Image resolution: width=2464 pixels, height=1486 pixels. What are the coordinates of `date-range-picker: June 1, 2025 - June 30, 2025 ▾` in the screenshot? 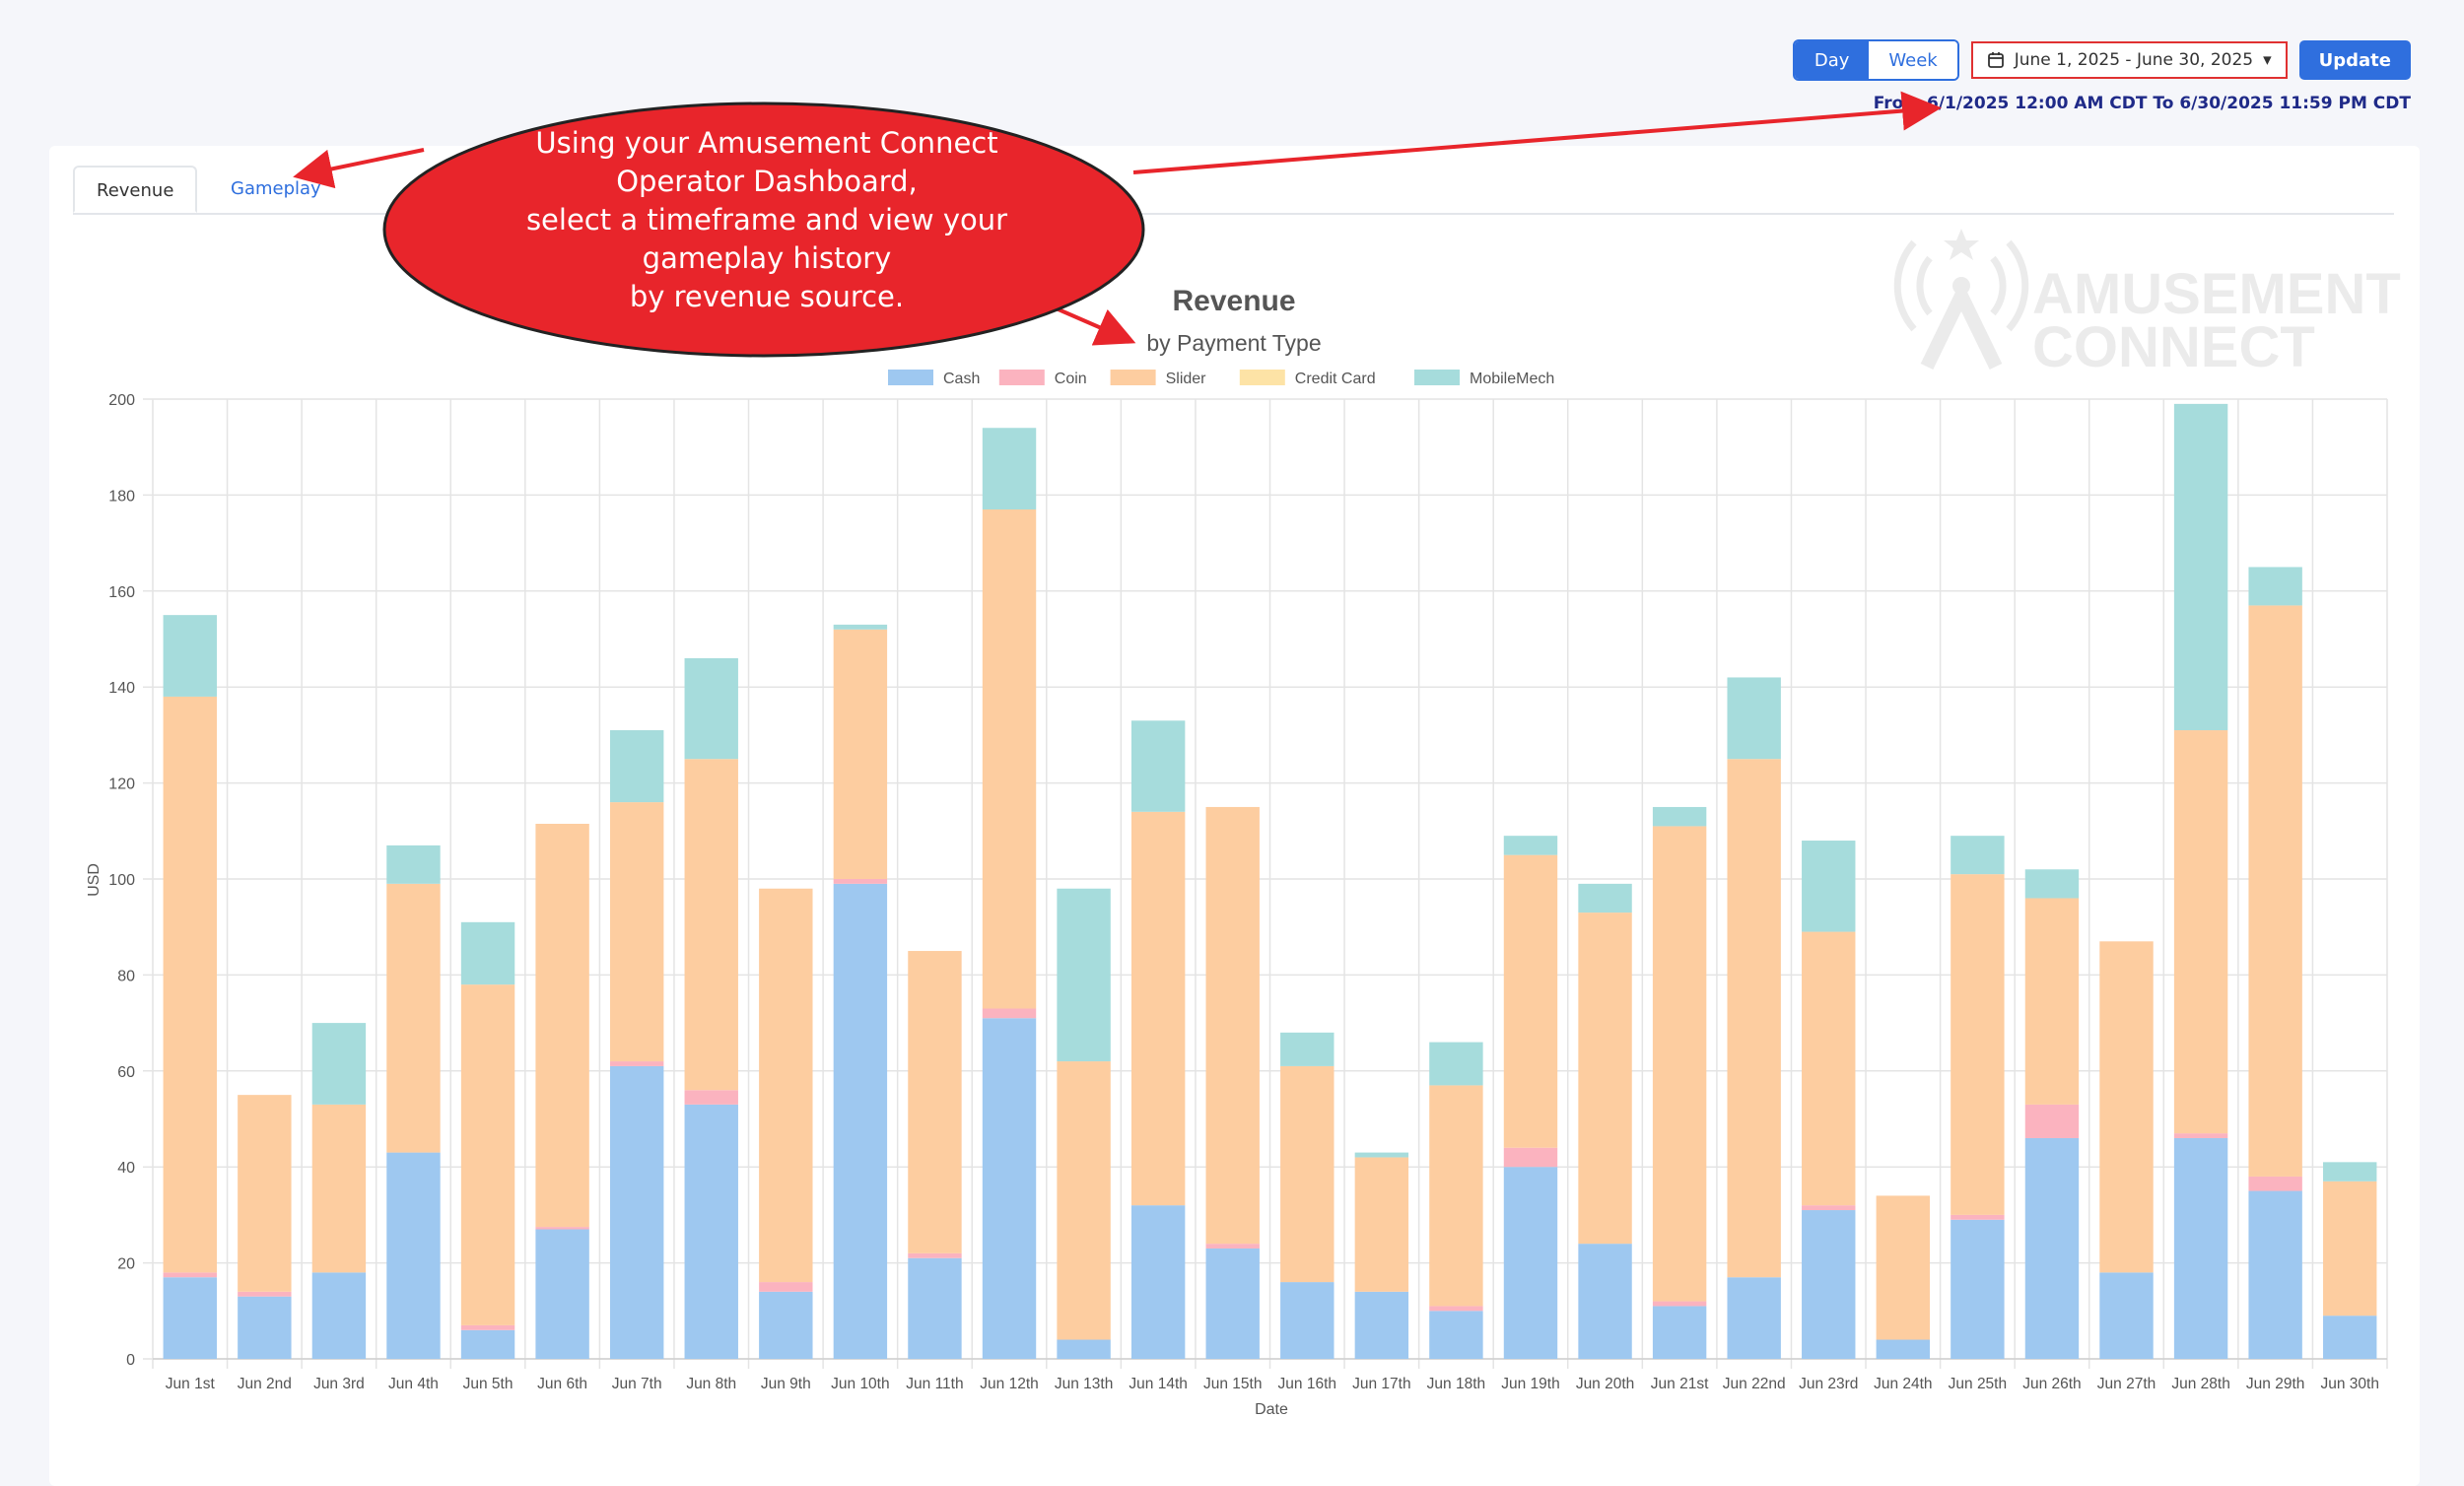 It's located at (2129, 60).